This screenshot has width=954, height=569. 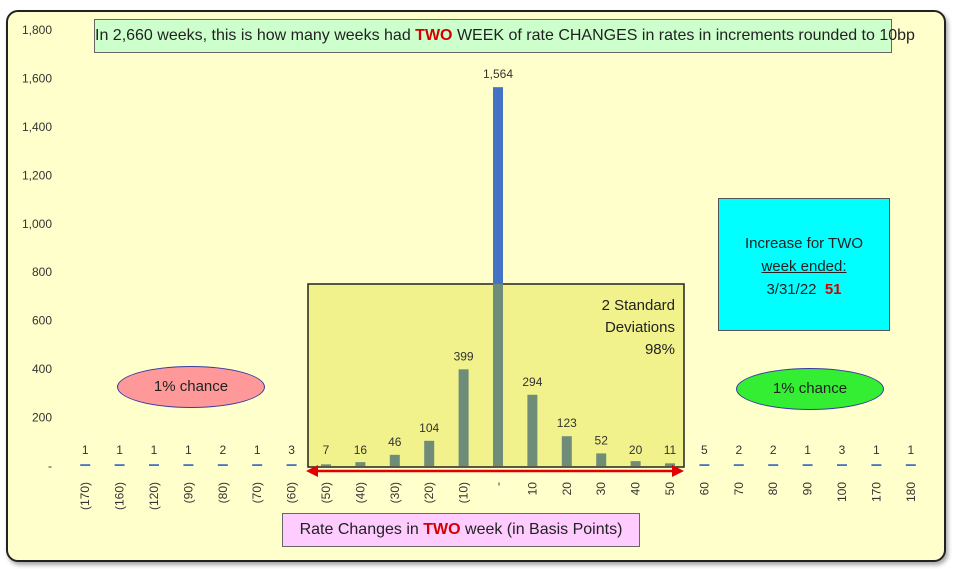 I want to click on y-tick-label: 1,800, so click(x=37, y=30).